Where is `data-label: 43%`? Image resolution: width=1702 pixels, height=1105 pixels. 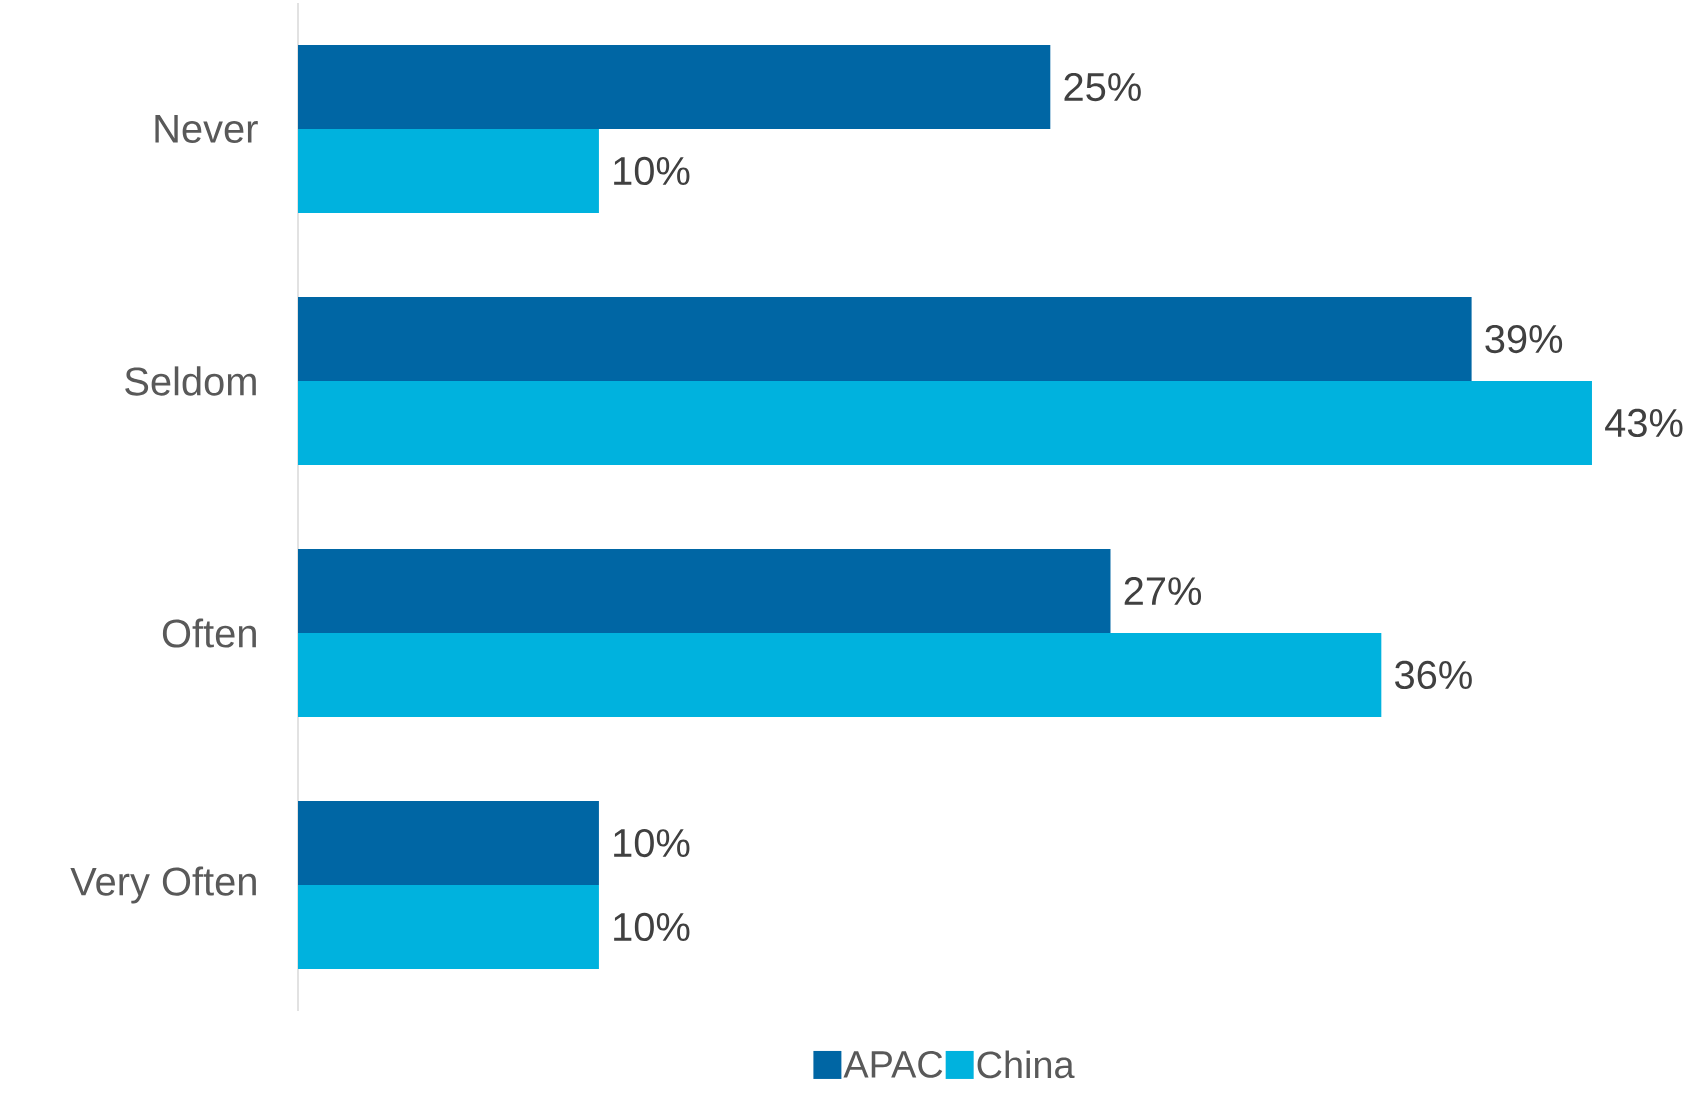 data-label: 43% is located at coordinates (1644, 423).